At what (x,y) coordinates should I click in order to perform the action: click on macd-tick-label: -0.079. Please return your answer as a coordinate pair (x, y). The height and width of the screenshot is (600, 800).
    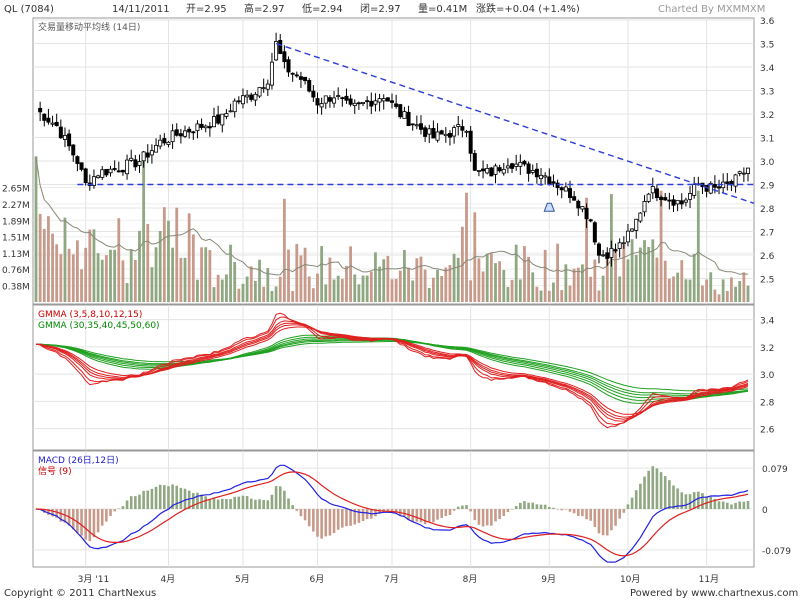
    Looking at the image, I should click on (776, 552).